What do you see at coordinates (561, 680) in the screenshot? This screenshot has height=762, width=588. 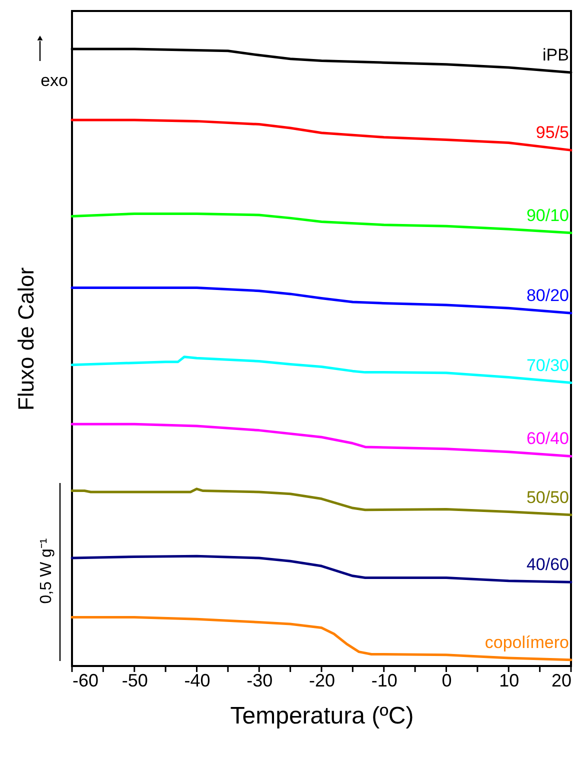 I see `x-tick-label: 20` at bounding box center [561, 680].